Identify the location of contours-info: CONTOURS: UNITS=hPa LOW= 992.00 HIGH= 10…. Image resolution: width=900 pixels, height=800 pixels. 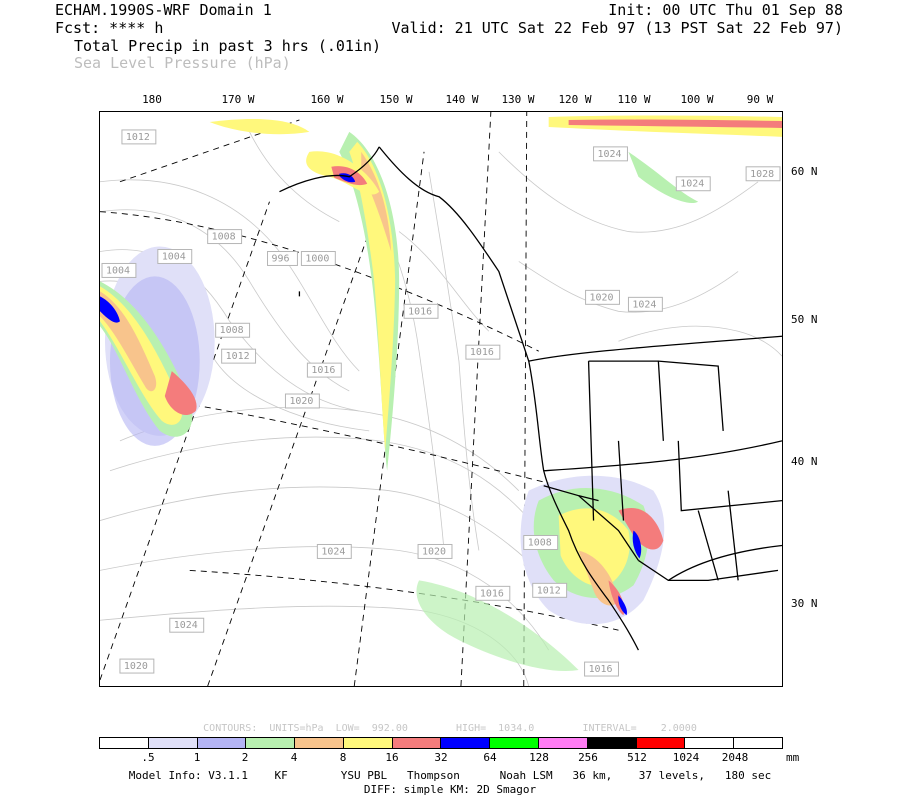
(450, 728).